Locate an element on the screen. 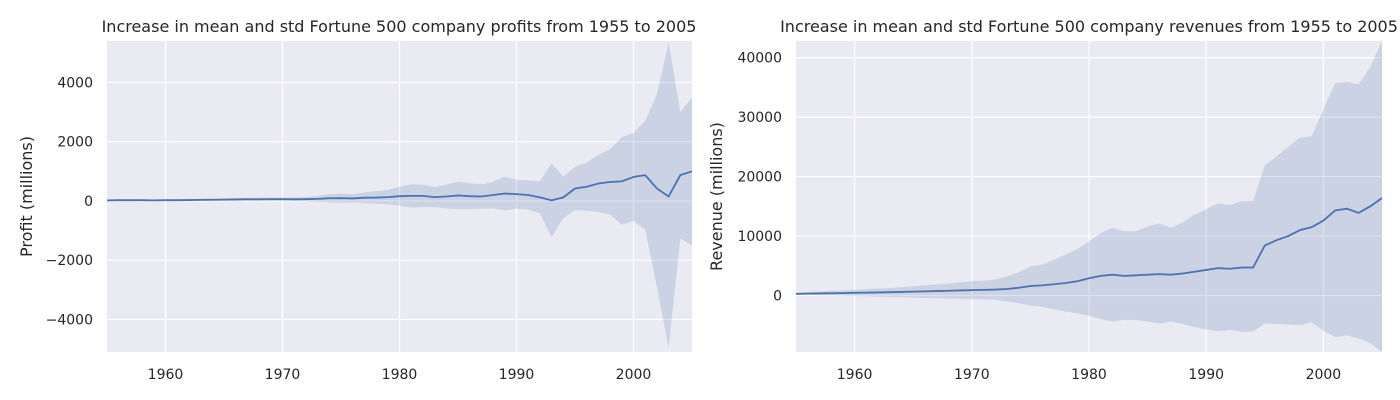 The image size is (1400, 400). y-tick-label: −2000 is located at coordinates (69, 261).